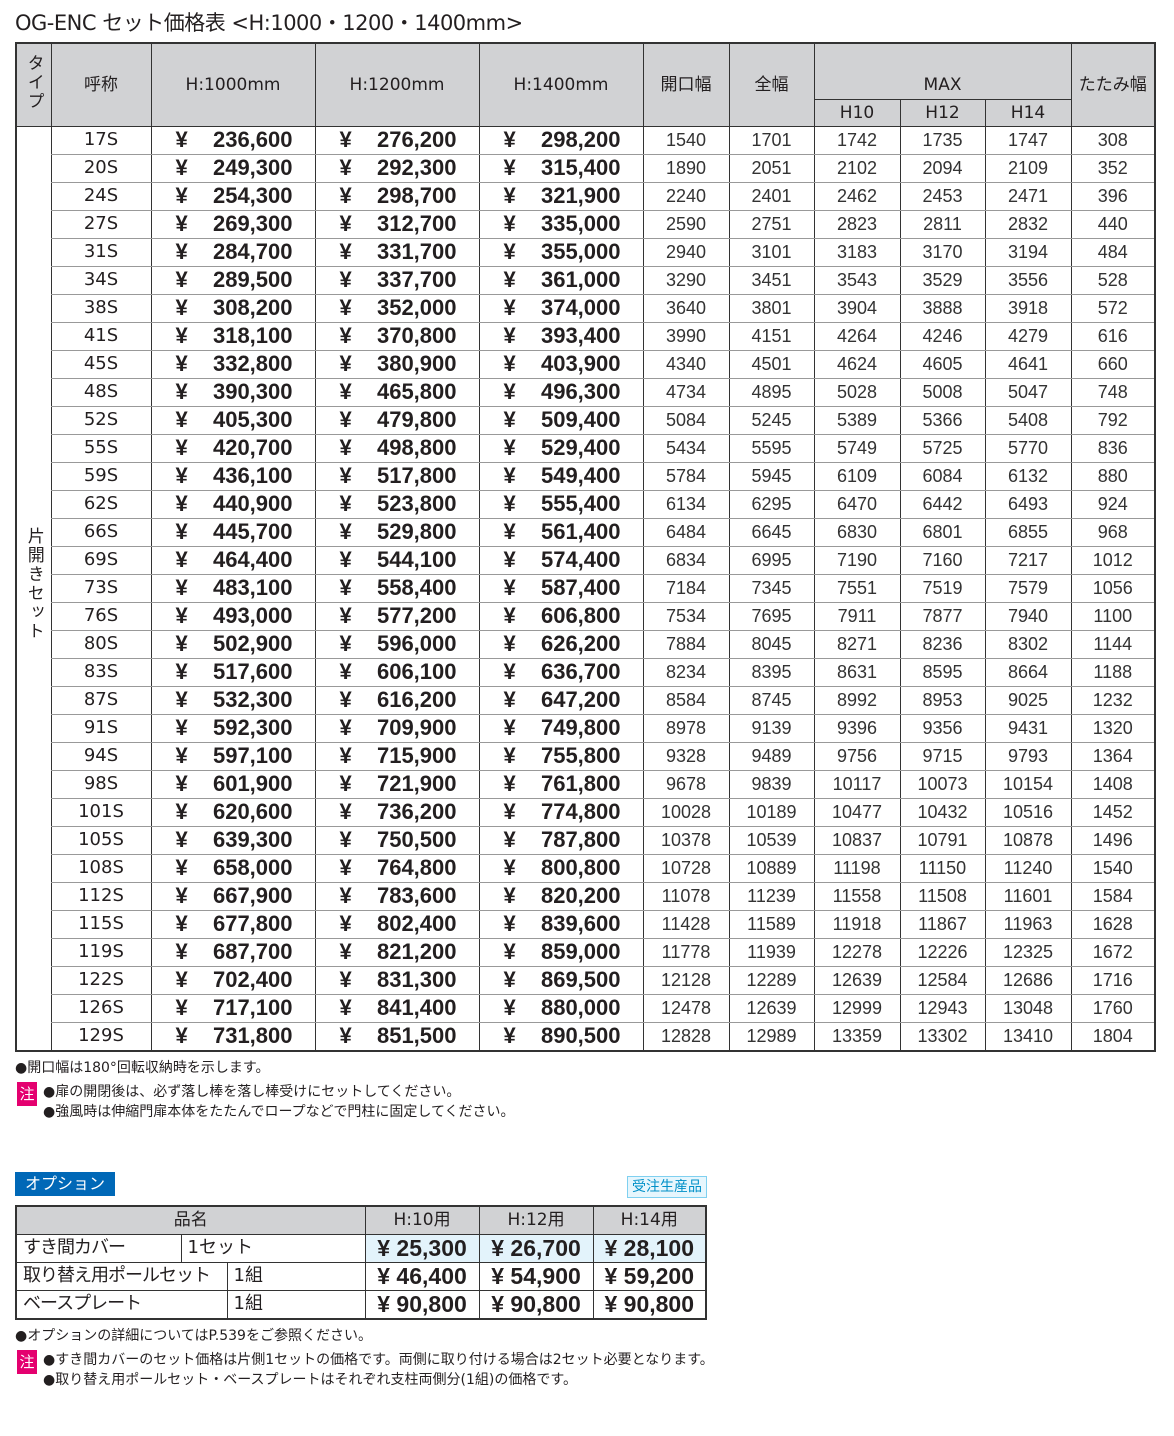 The image size is (1174, 1436). What do you see at coordinates (232, 840) in the screenshot?
I see `price-h1000: ¥639,300` at bounding box center [232, 840].